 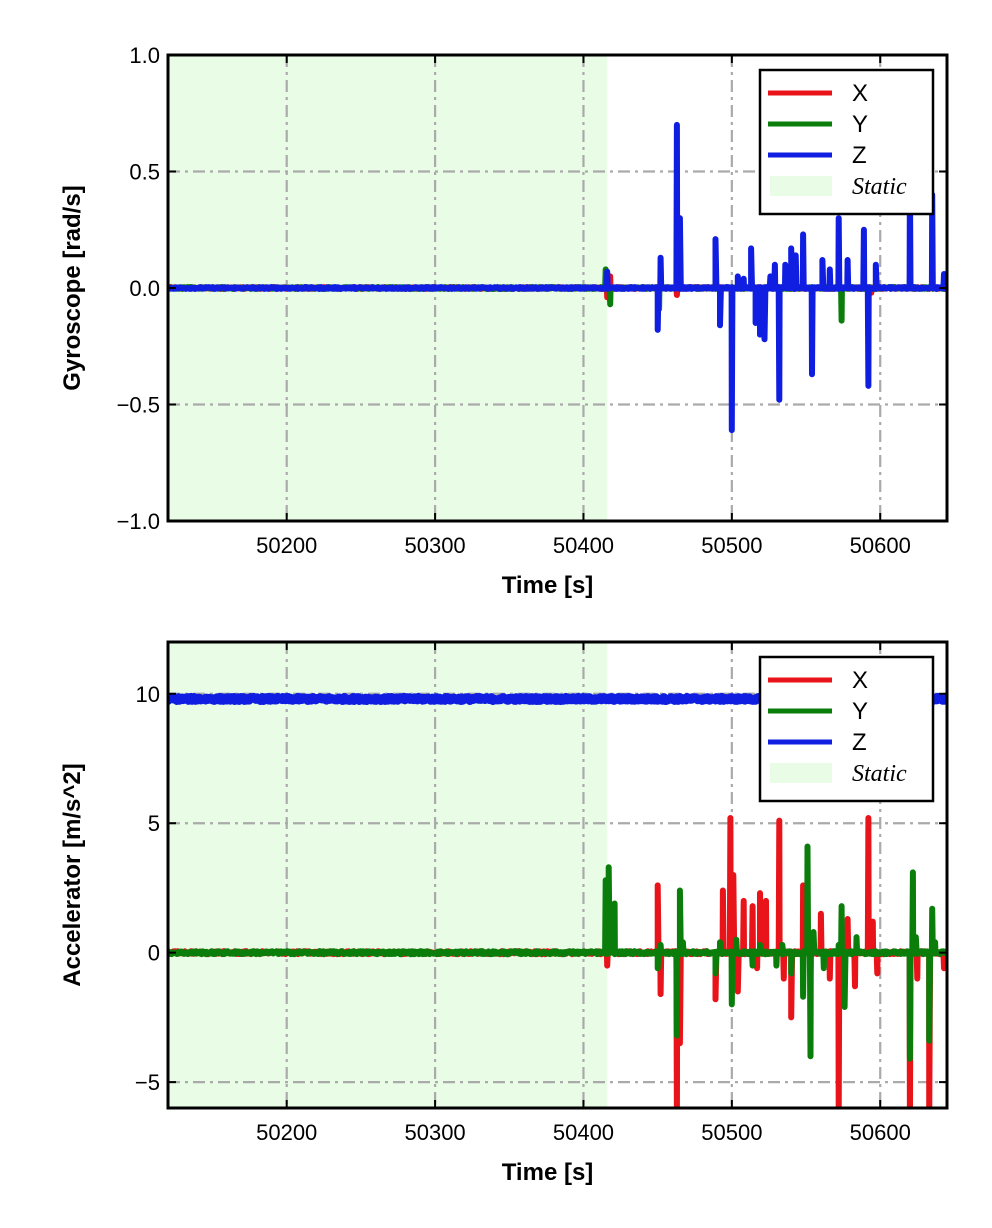 I want to click on y-axis-label: Gyroscope [rad/s], so click(x=72, y=287).